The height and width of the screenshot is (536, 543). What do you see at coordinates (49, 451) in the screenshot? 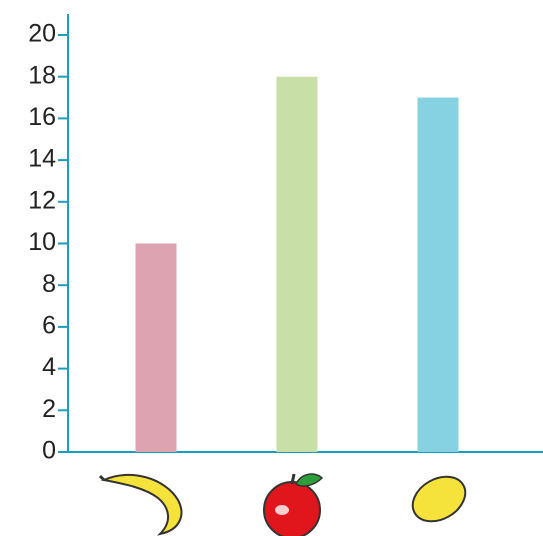
I see `y-tick-label: 0` at bounding box center [49, 451].